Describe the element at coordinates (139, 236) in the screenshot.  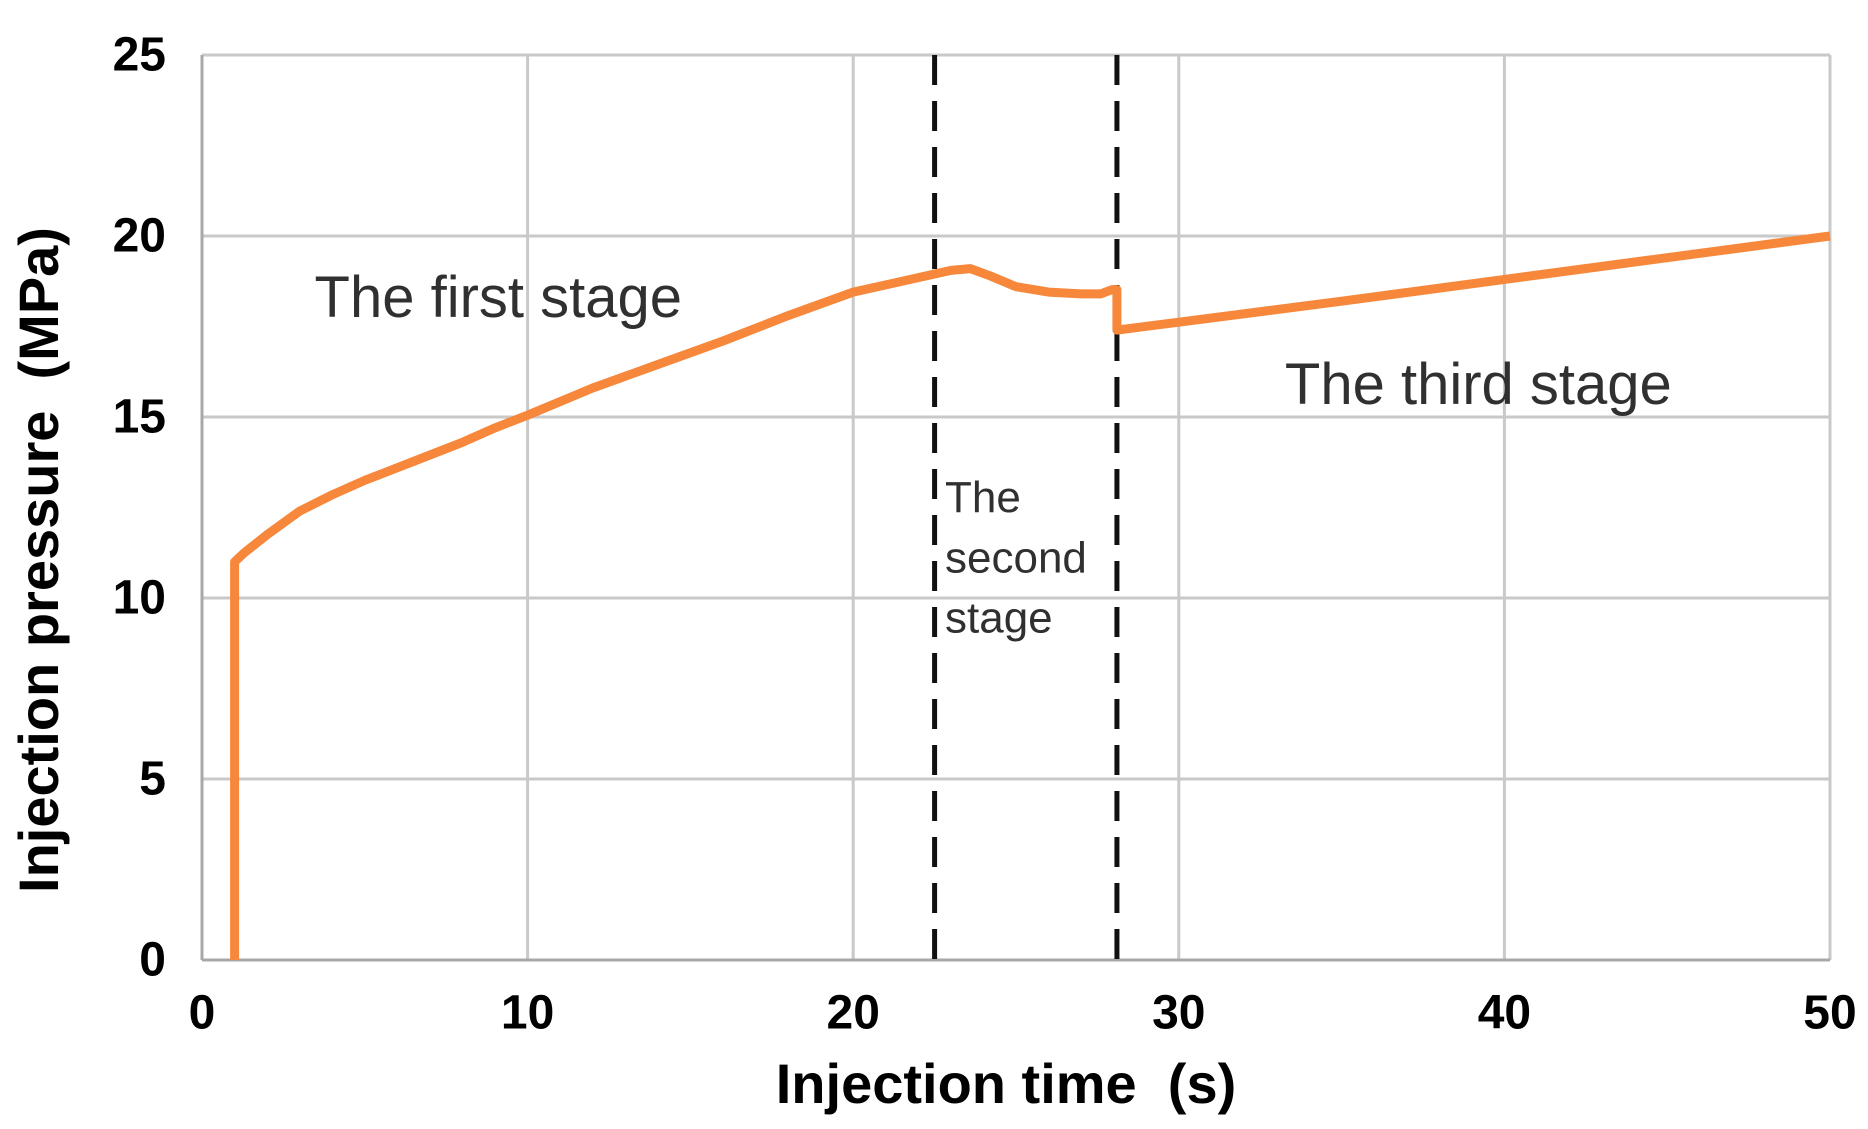
I see `y-tick-label: 20` at that location.